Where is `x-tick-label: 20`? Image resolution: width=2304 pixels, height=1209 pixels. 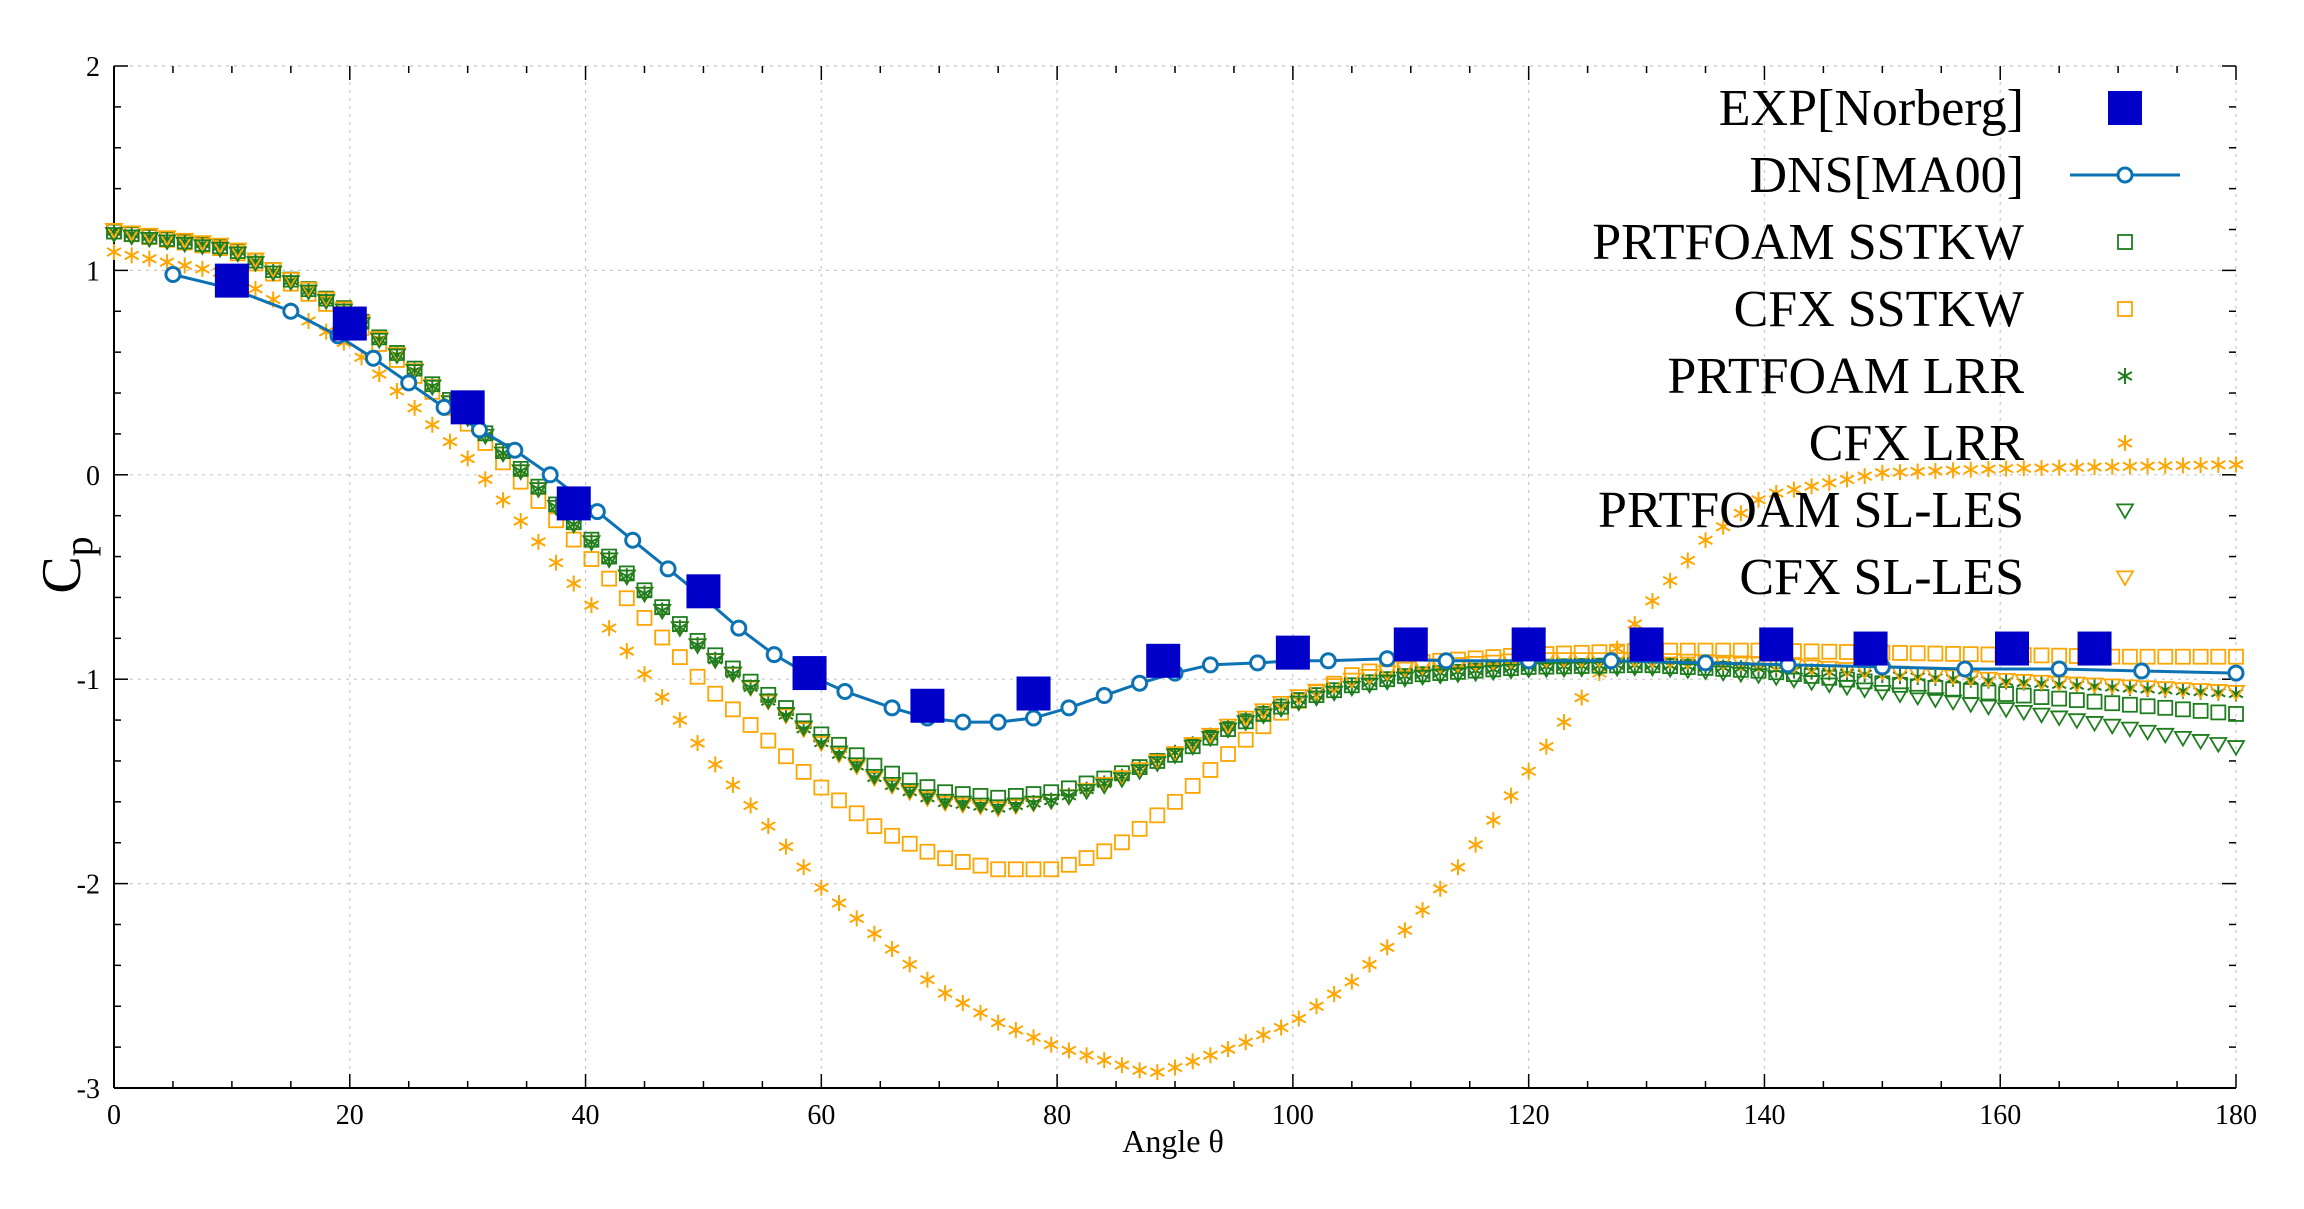 x-tick-label: 20 is located at coordinates (350, 1115).